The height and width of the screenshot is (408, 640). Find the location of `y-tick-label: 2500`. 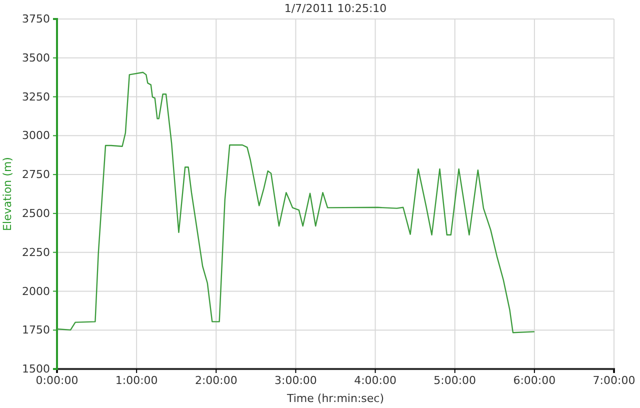

y-tick-label: 2500 is located at coordinates (36, 213).